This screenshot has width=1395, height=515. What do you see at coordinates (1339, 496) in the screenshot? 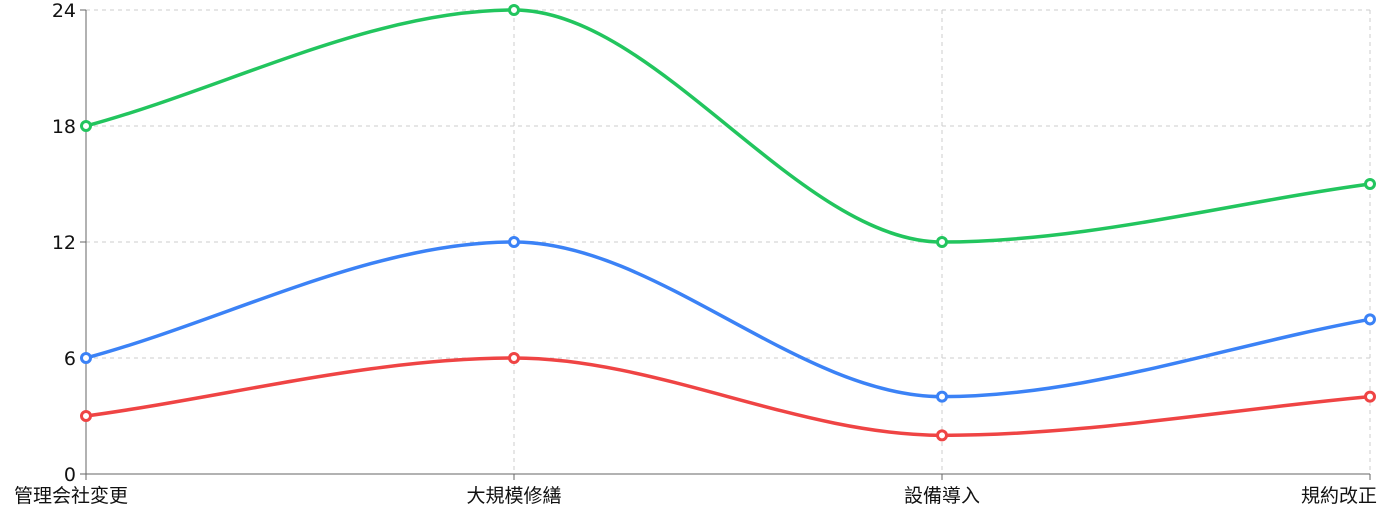
I see `x-tick-label: 規約改正` at bounding box center [1339, 496].